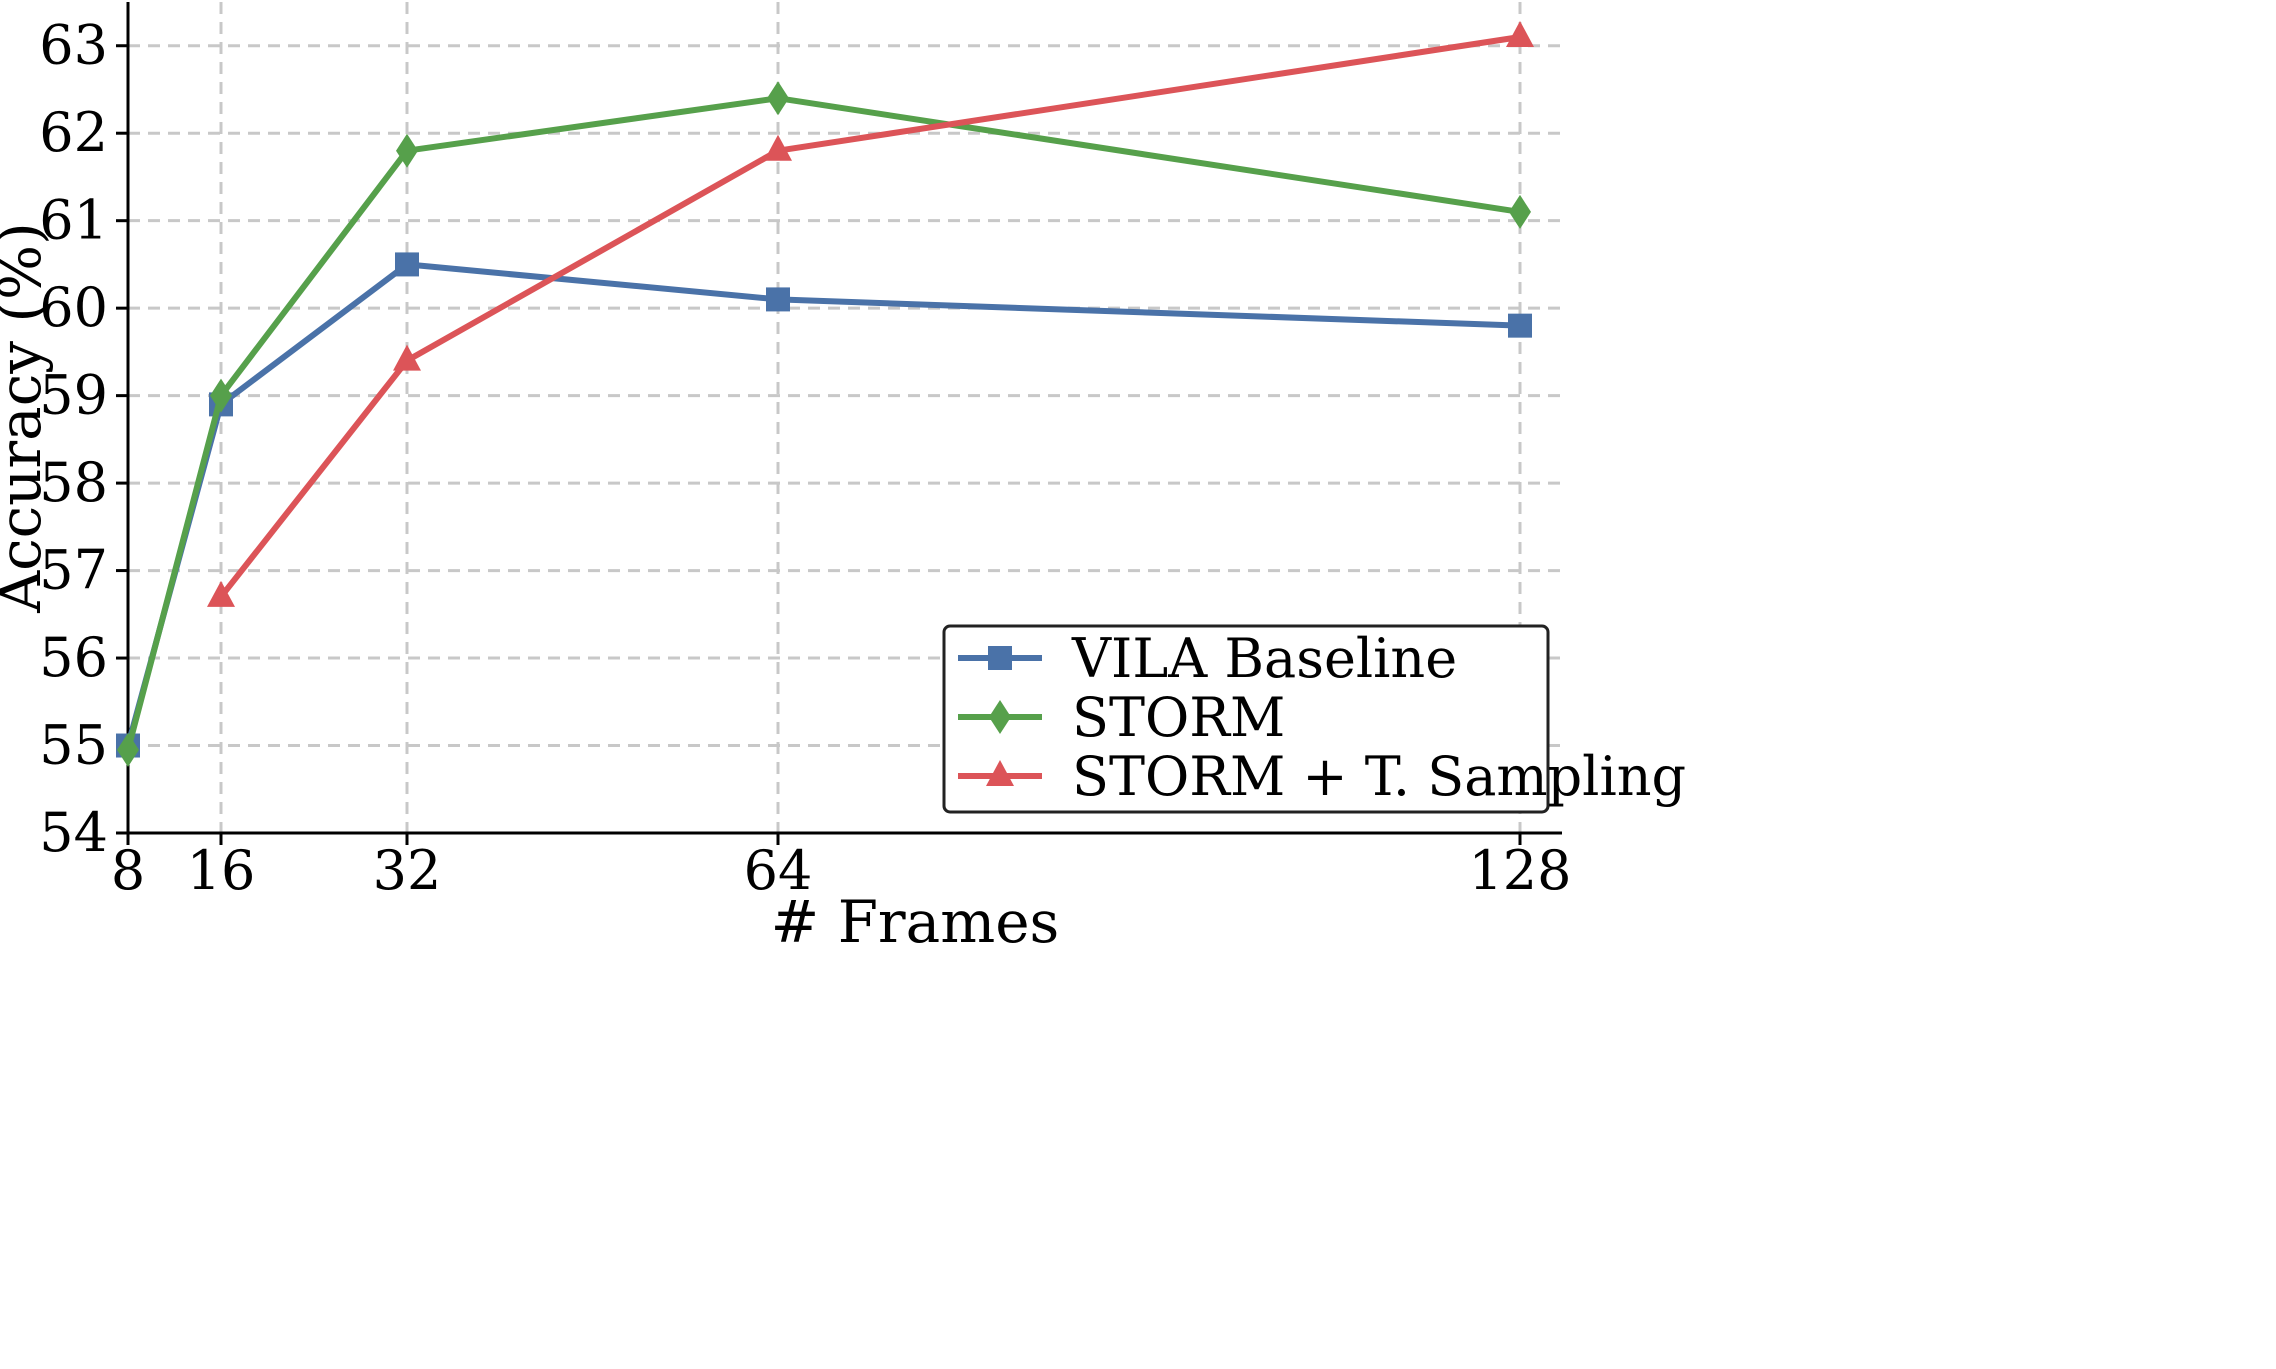  Describe the element at coordinates (73, 657) in the screenshot. I see `y-tick-label: 56` at that location.